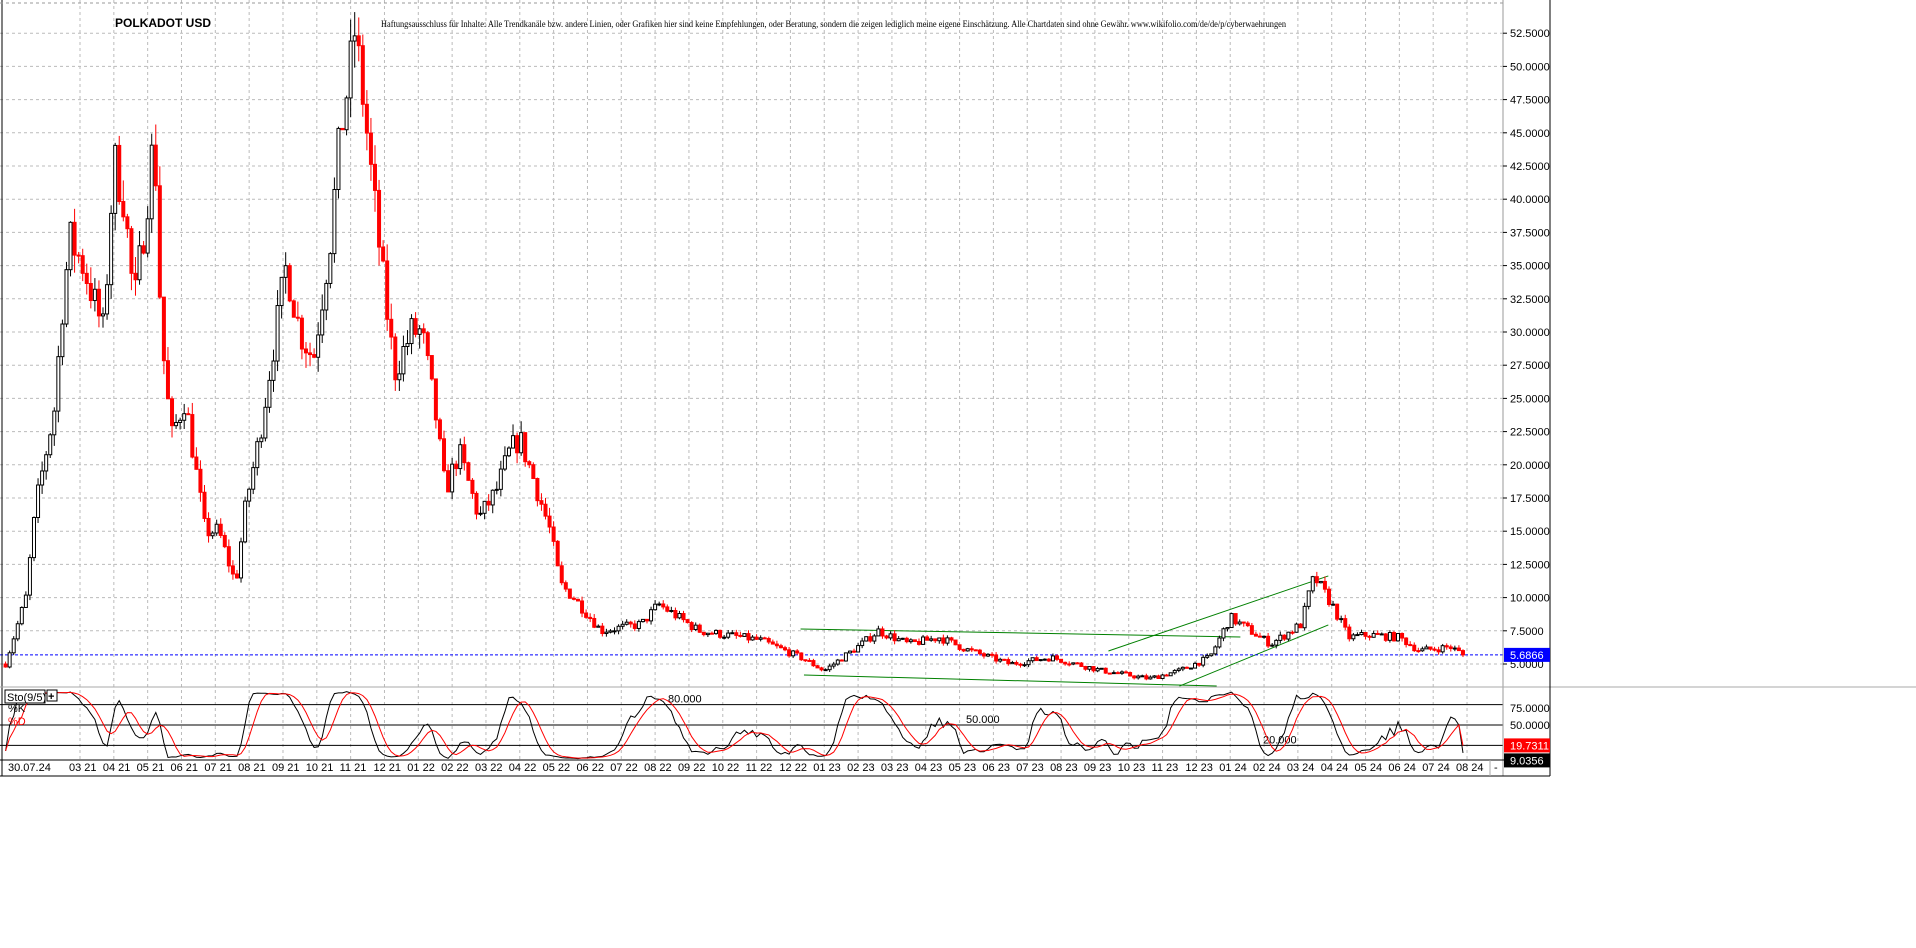  What do you see at coordinates (1530, 267) in the screenshot?
I see `y-tick-label: 35.0000` at bounding box center [1530, 267].